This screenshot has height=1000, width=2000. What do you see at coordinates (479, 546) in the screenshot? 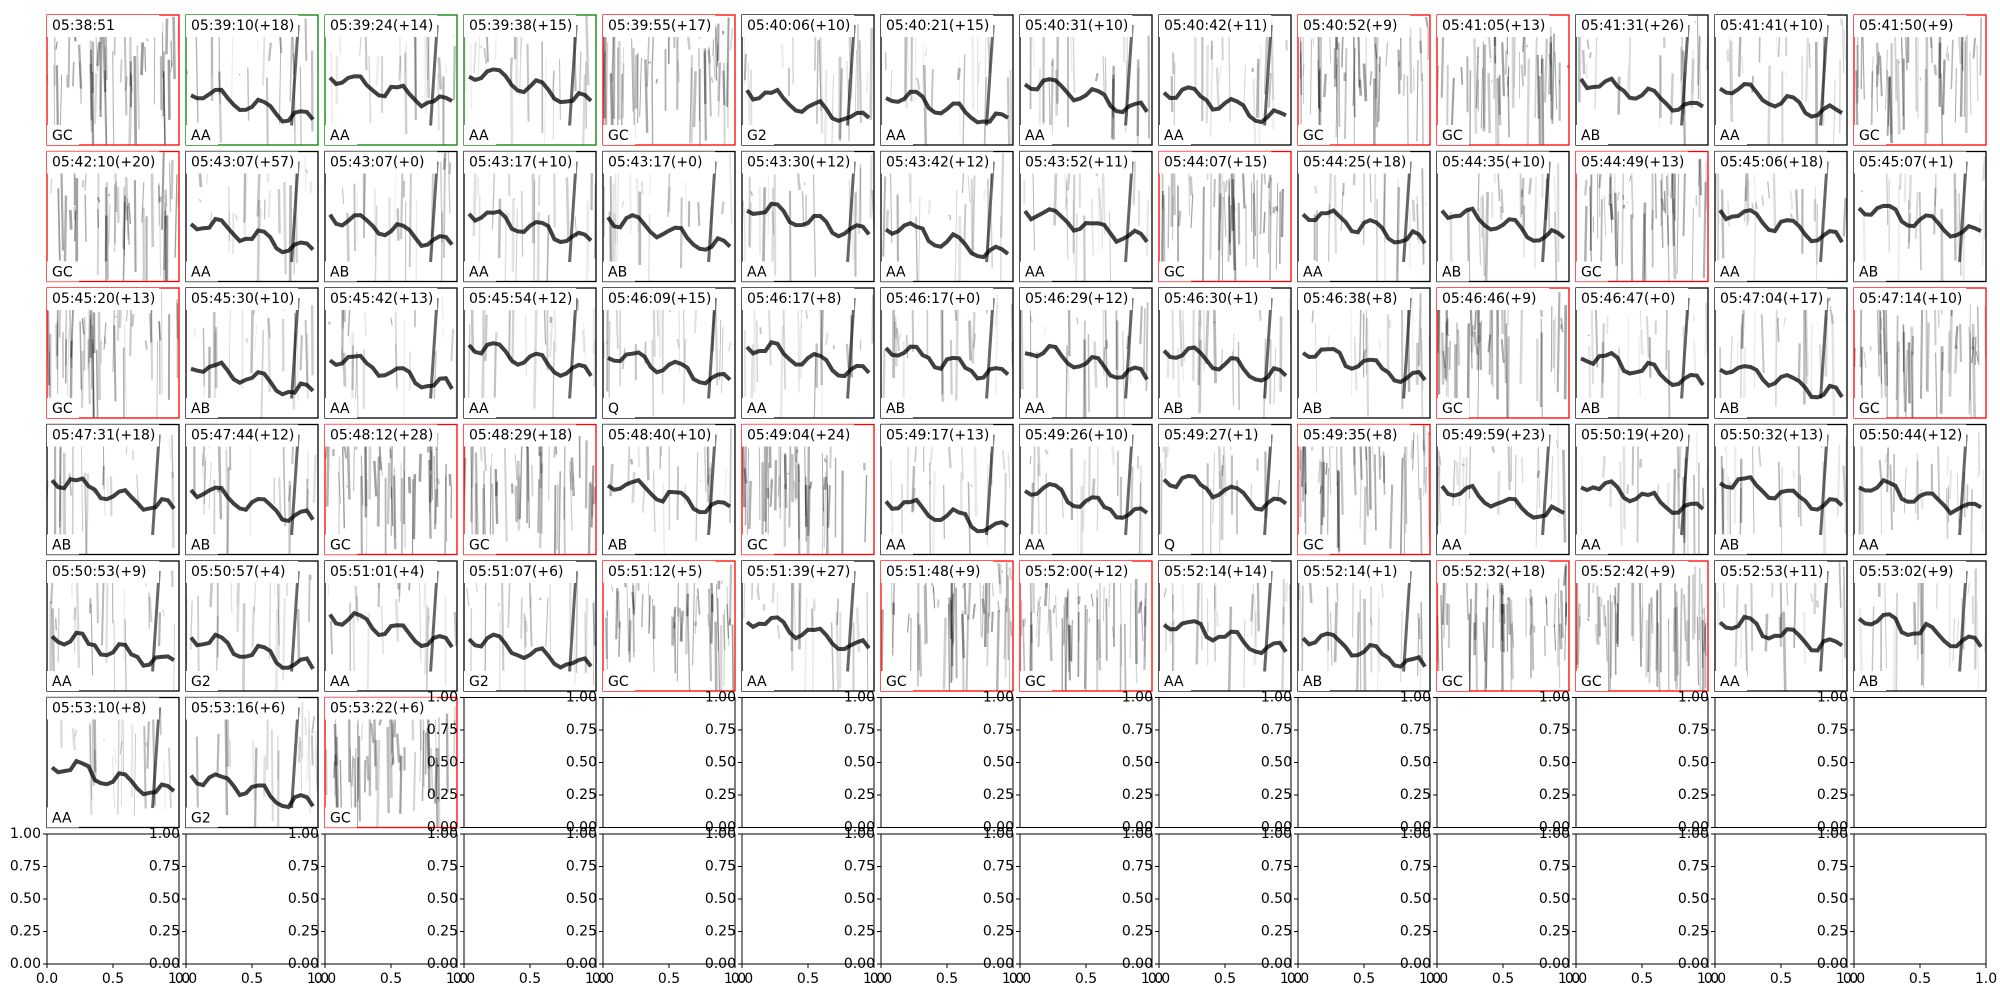
I see `panel-label: GC` at bounding box center [479, 546].